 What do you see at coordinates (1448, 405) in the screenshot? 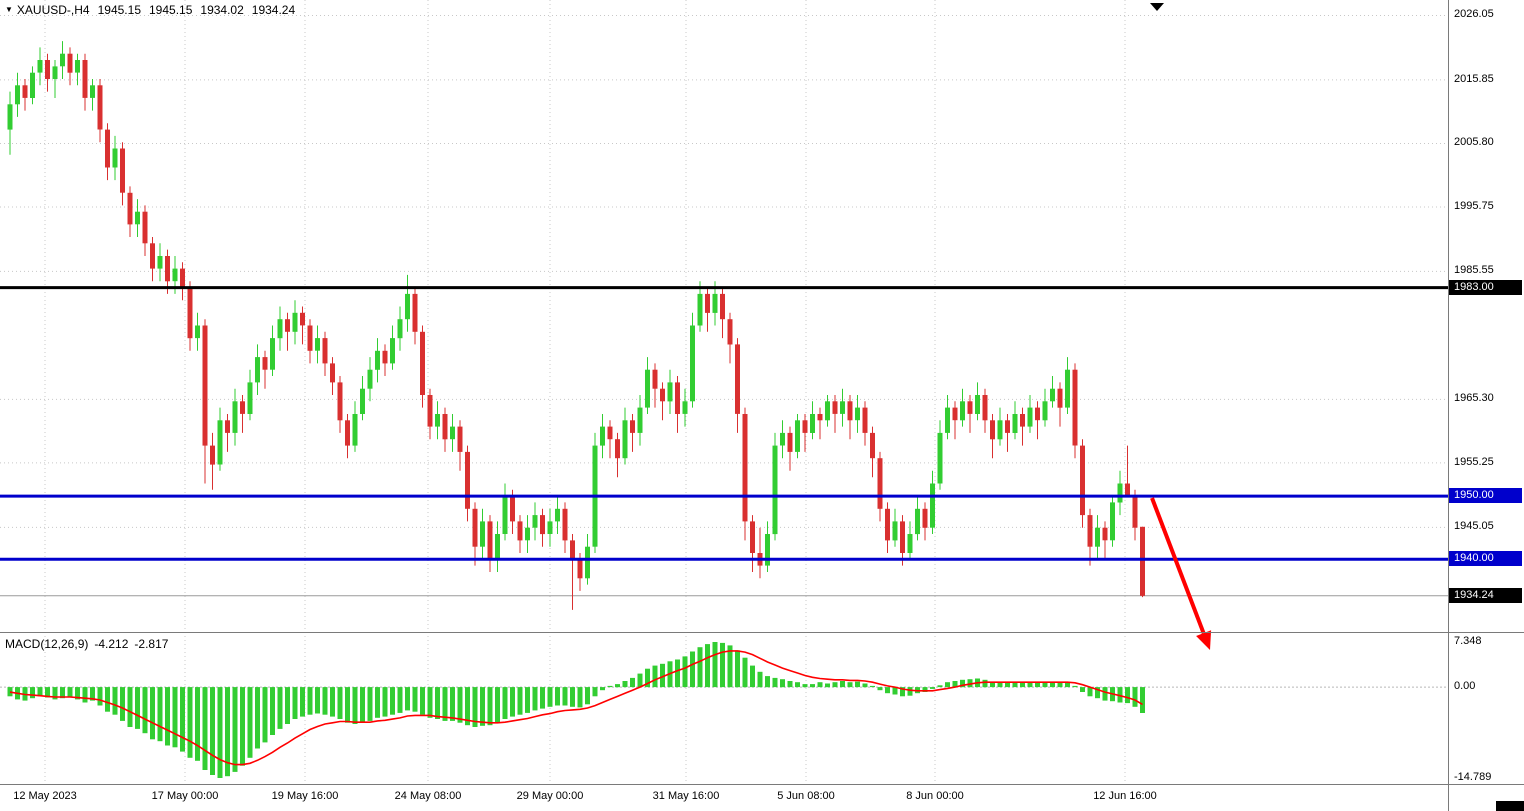
I see `price-axis-divider` at bounding box center [1448, 405].